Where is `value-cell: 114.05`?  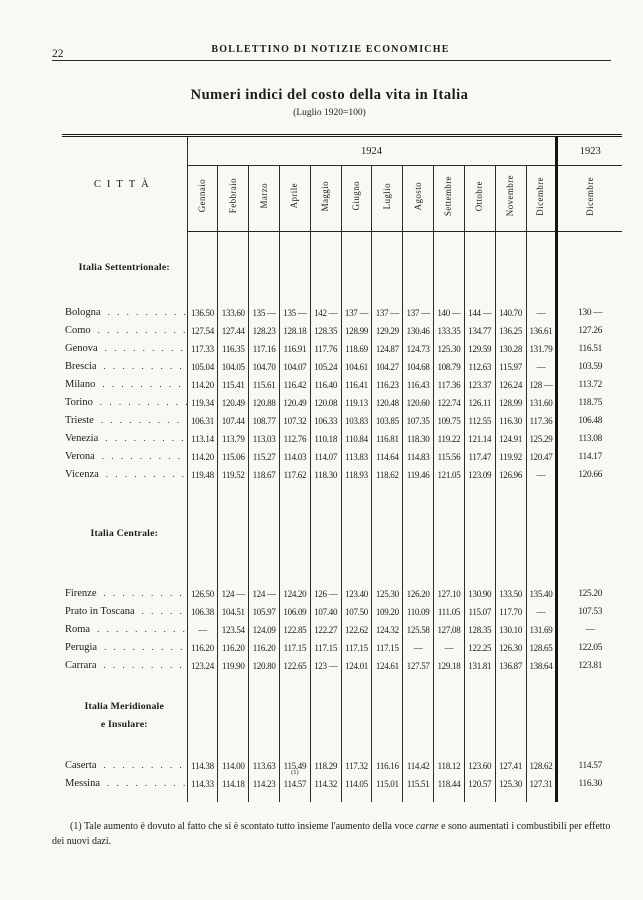
value-cell: 114.05 is located at coordinates (356, 783).